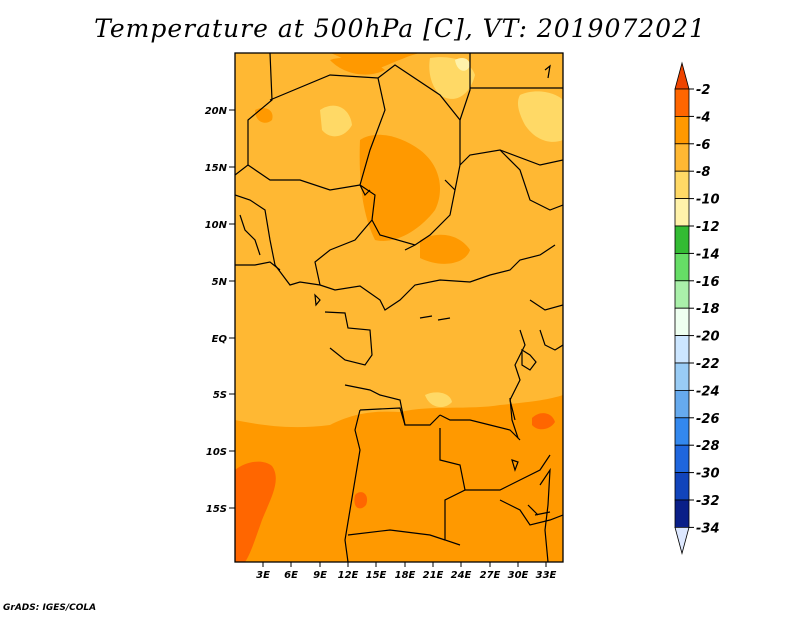 Image resolution: width=800 pixels, height=618 pixels. Describe the element at coordinates (216, 111) in the screenshot. I see `lat-label: 20N` at that location.